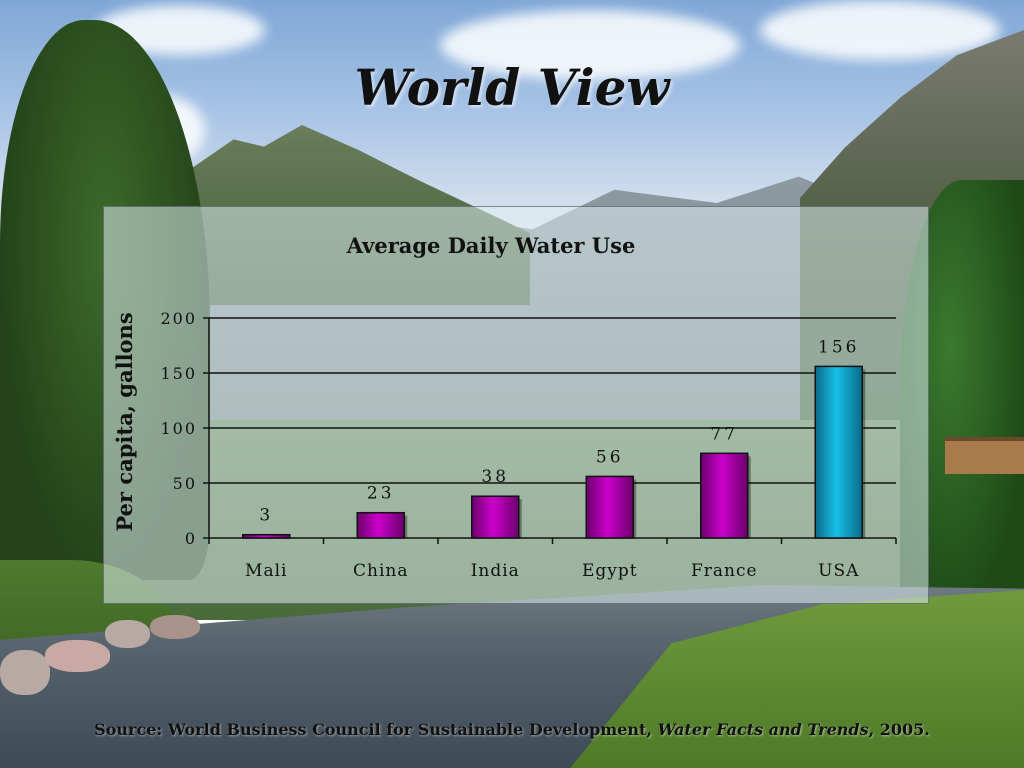 Image resolution: width=1024 pixels, height=768 pixels. I want to click on y-tick-label: 150, so click(178, 373).